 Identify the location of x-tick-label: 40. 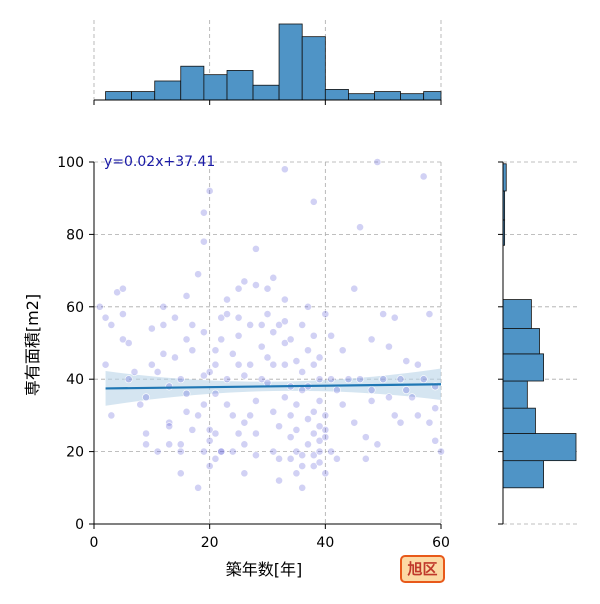
(325, 543).